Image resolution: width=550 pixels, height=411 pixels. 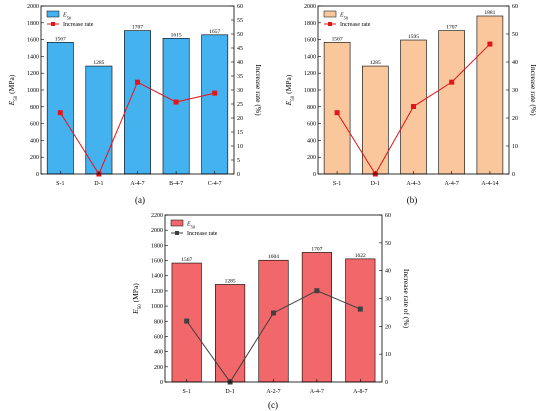 What do you see at coordinates (238, 175) in the screenshot?
I see `right-tick-label: 0` at bounding box center [238, 175].